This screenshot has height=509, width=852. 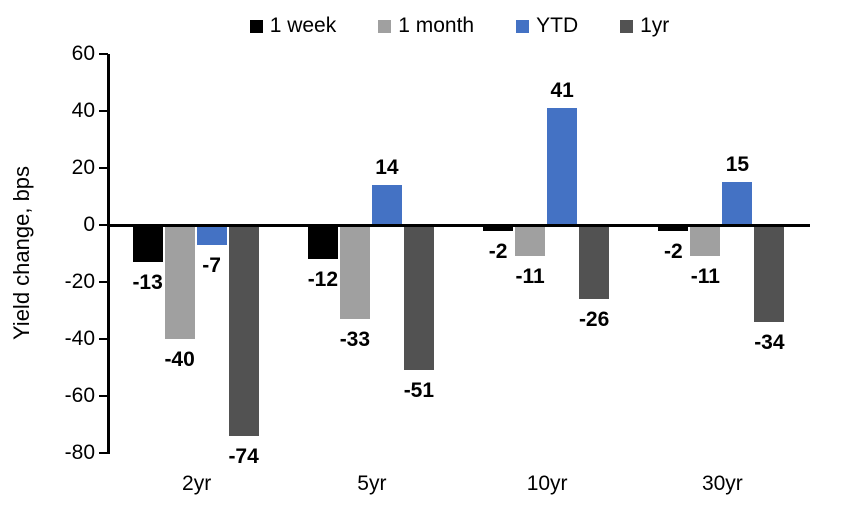 What do you see at coordinates (627, 26) in the screenshot?
I see `legend-swatch-1yr` at bounding box center [627, 26].